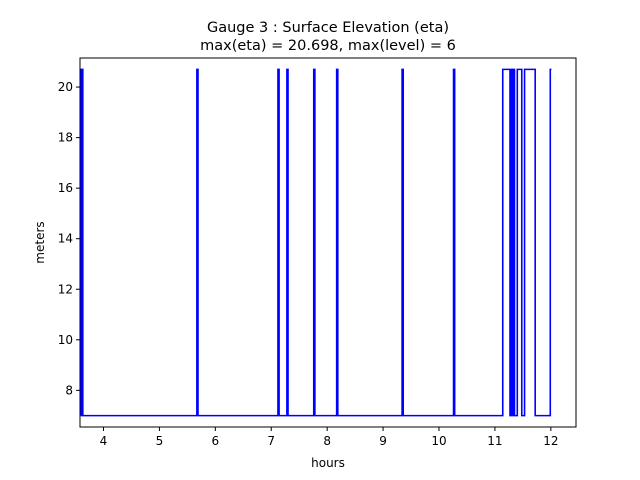 This screenshot has height=480, width=640. What do you see at coordinates (65, 87) in the screenshot?
I see `y-tick-label: 20` at bounding box center [65, 87].